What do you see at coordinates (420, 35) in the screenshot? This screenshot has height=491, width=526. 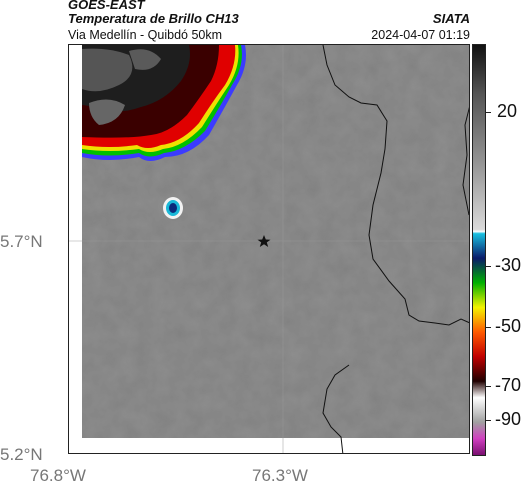 I see `timestamp: 2024-04-07 01:19` at bounding box center [420, 35].